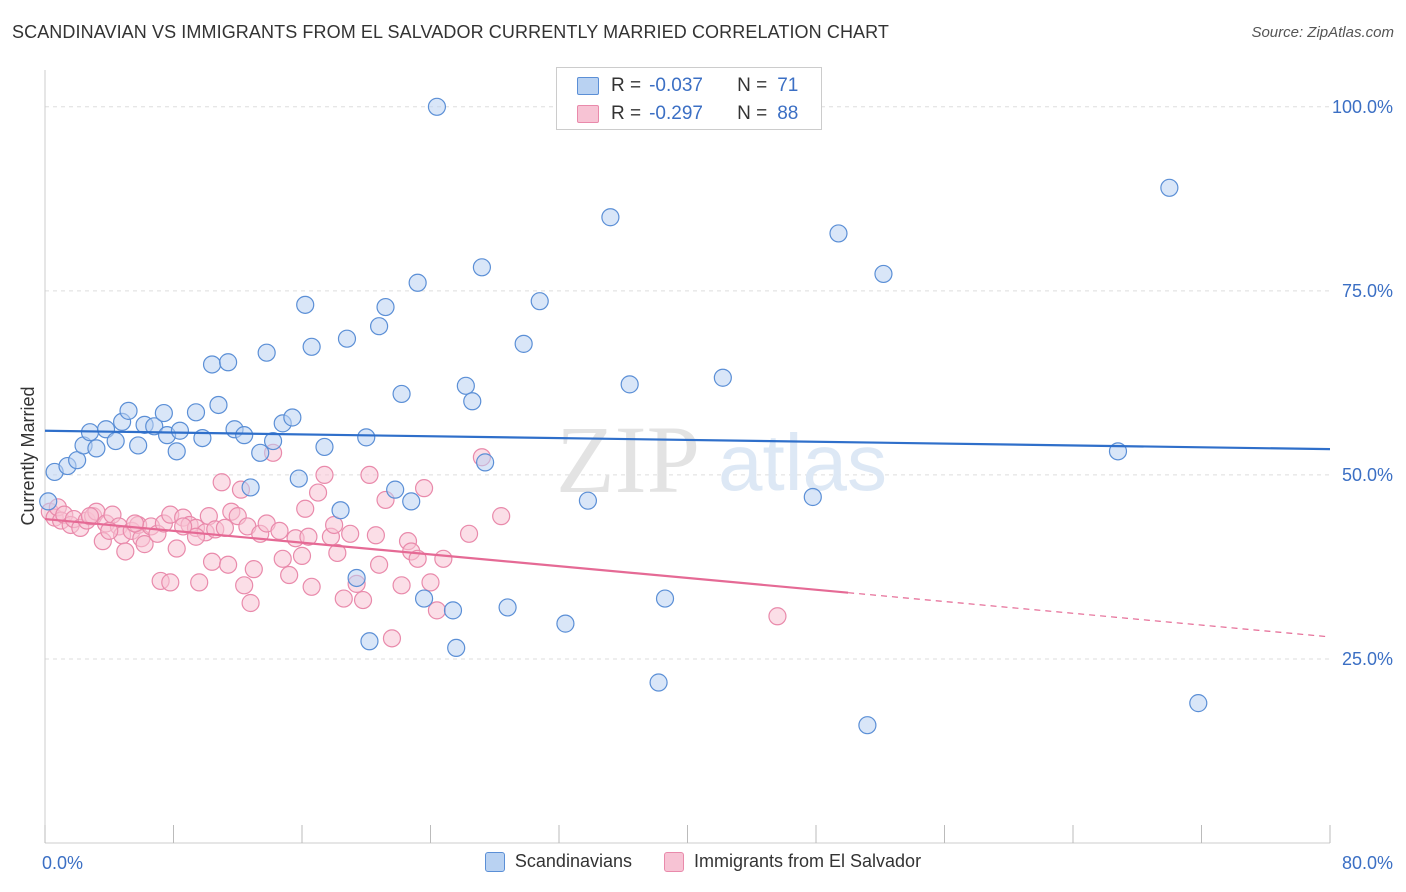 The height and width of the screenshot is (892, 1406). Describe the element at coordinates (1367, 291) in the screenshot. I see `y-tick-label: 75.0%` at that location.